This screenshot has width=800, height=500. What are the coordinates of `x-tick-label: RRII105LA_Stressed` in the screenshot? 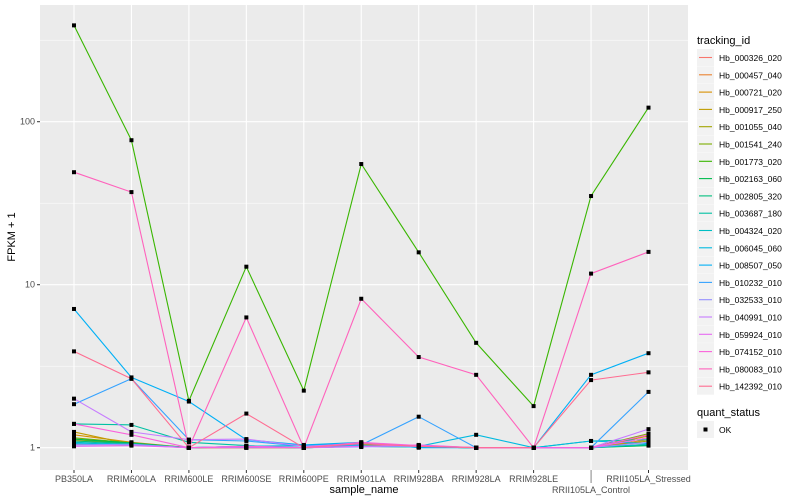 It's located at (648, 479).